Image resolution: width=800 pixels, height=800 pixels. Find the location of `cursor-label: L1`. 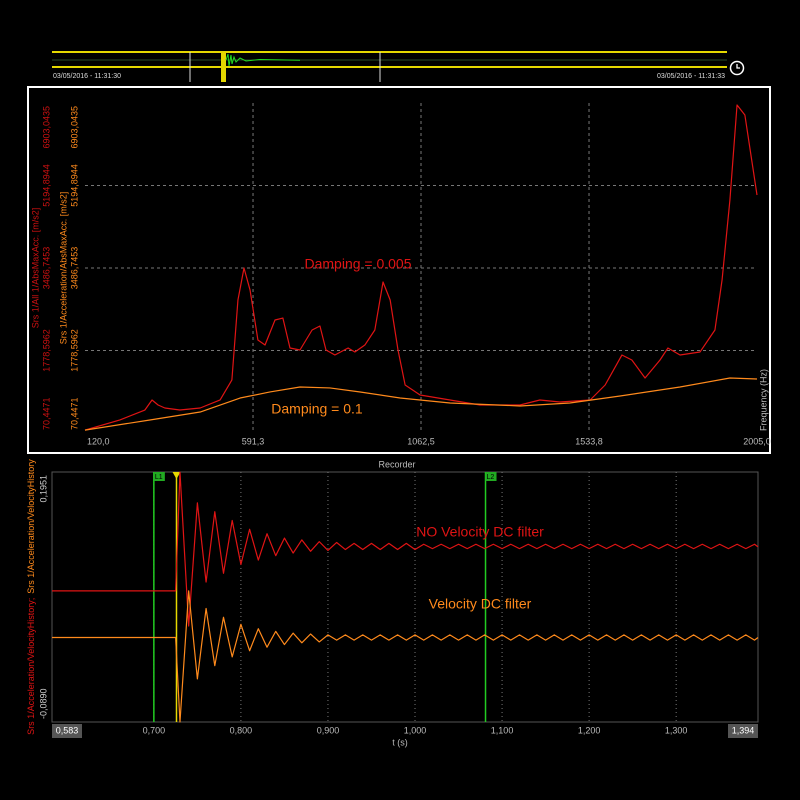

cursor-label: L1 is located at coordinates (159, 477).